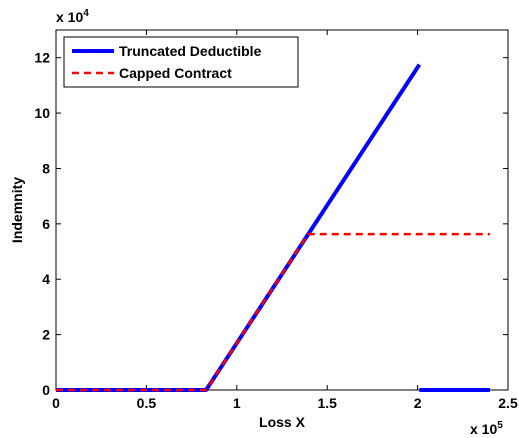  Describe the element at coordinates (282, 422) in the screenshot. I see `x-axis-label: Loss X` at that location.